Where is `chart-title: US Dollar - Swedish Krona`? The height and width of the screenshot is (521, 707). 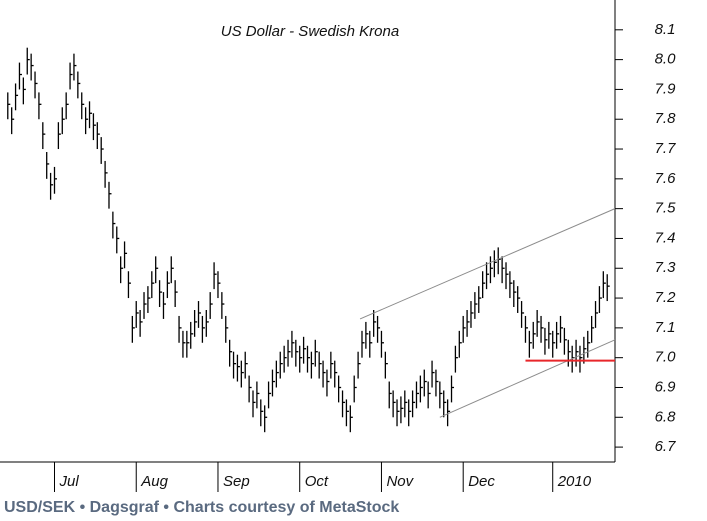
chart-title: US Dollar - Swedish Krona is located at coordinates (310, 31).